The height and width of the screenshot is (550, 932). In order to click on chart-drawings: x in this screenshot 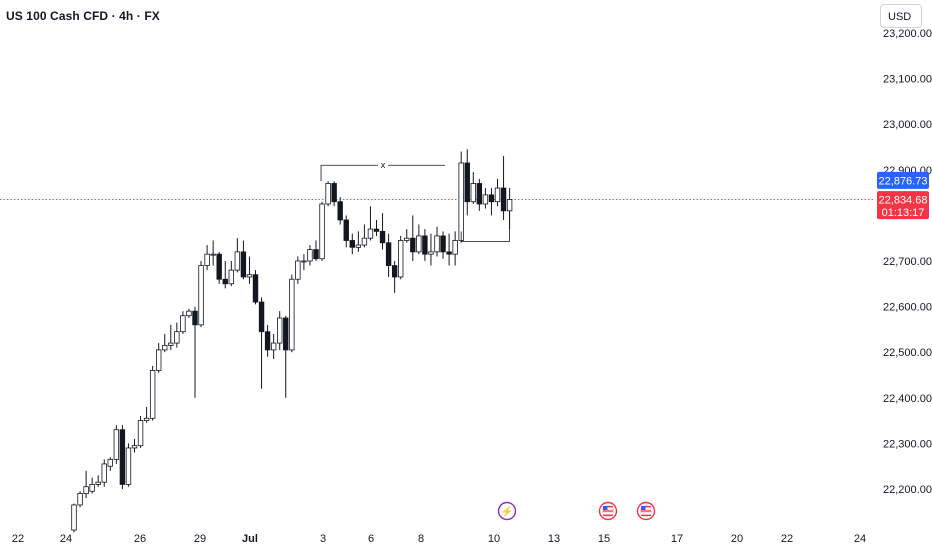, I will do `click(415, 200)`.